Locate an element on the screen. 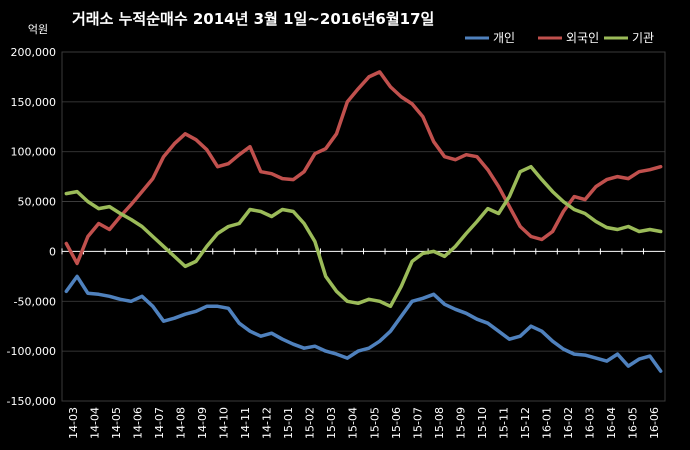 This screenshot has height=450, width=690. legend-label: 외국인 is located at coordinates (582, 38).